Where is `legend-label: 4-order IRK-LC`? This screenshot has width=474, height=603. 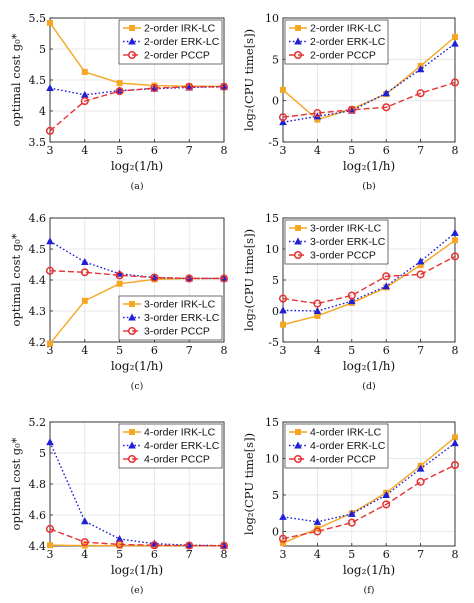
legend-label: 4-order IRK-LC is located at coordinates (346, 433).